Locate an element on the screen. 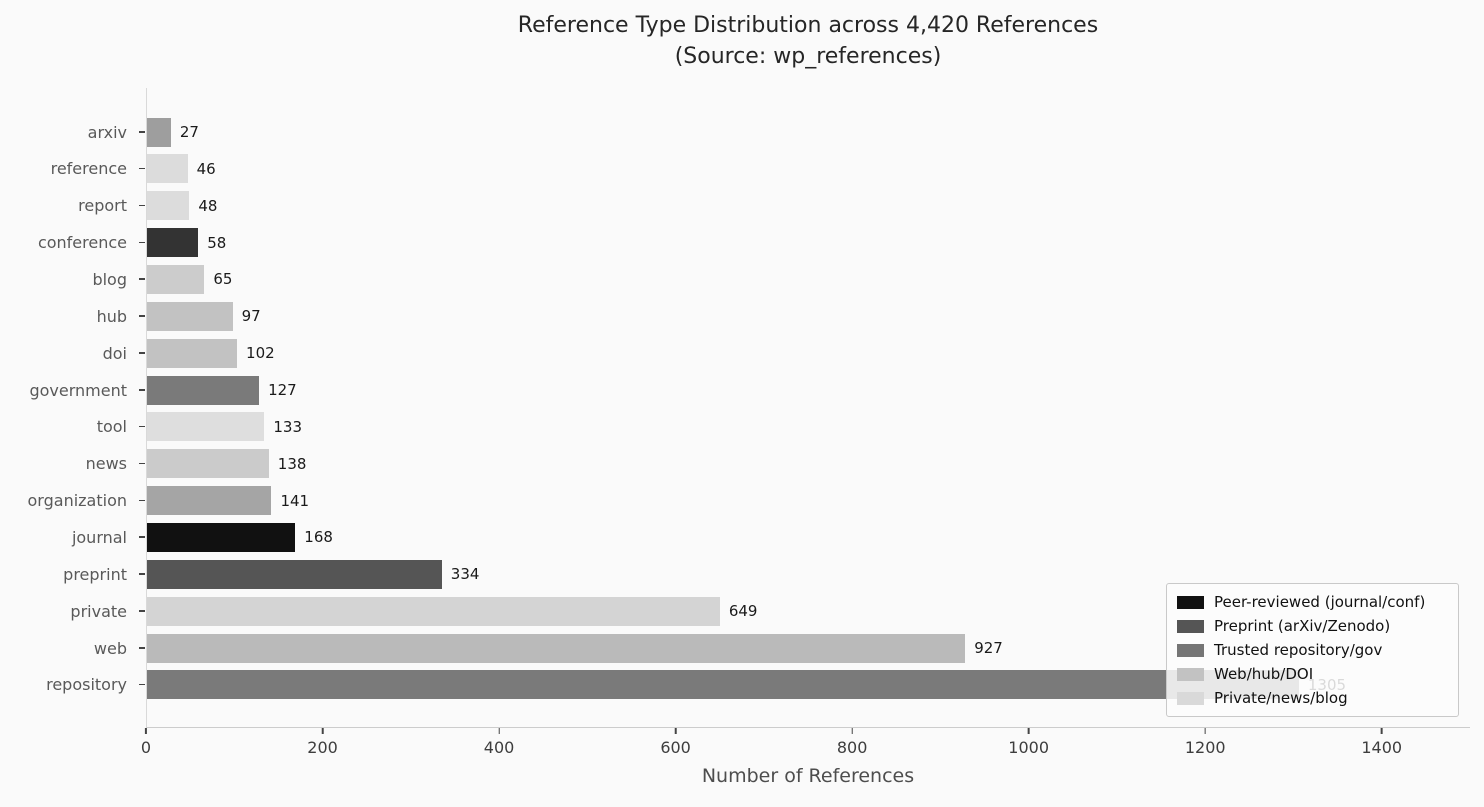 The width and height of the screenshot is (1484, 807). category-label-repository: repository is located at coordinates (86, 685).